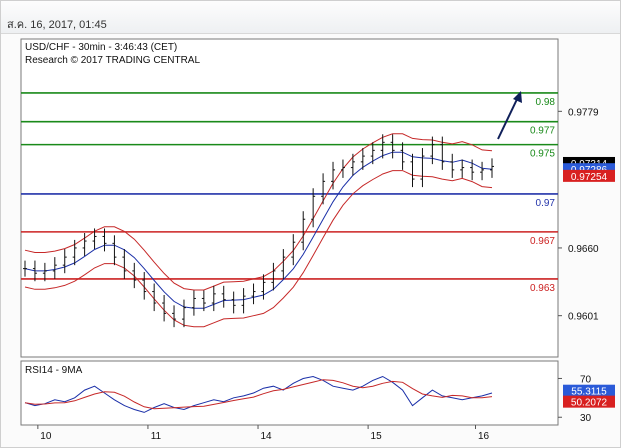 Image resolution: width=621 pixels, height=448 pixels. I want to click on rsi-tag-label: 55.3115, so click(589, 392).